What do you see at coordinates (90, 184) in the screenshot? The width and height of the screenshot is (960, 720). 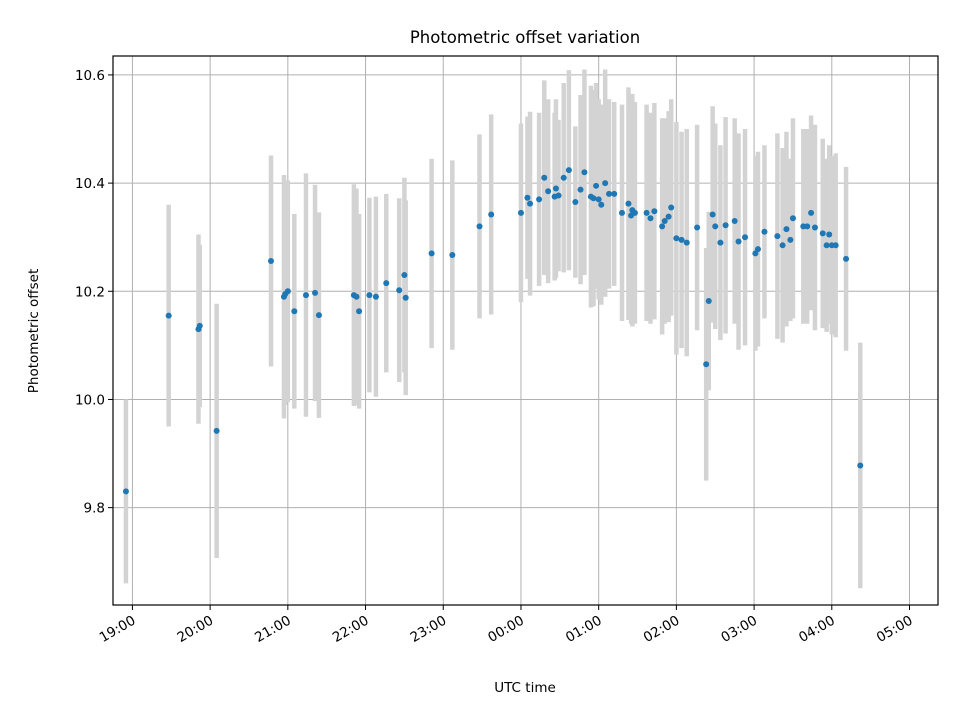 I see `y-tick-label: 10.4` at bounding box center [90, 184].